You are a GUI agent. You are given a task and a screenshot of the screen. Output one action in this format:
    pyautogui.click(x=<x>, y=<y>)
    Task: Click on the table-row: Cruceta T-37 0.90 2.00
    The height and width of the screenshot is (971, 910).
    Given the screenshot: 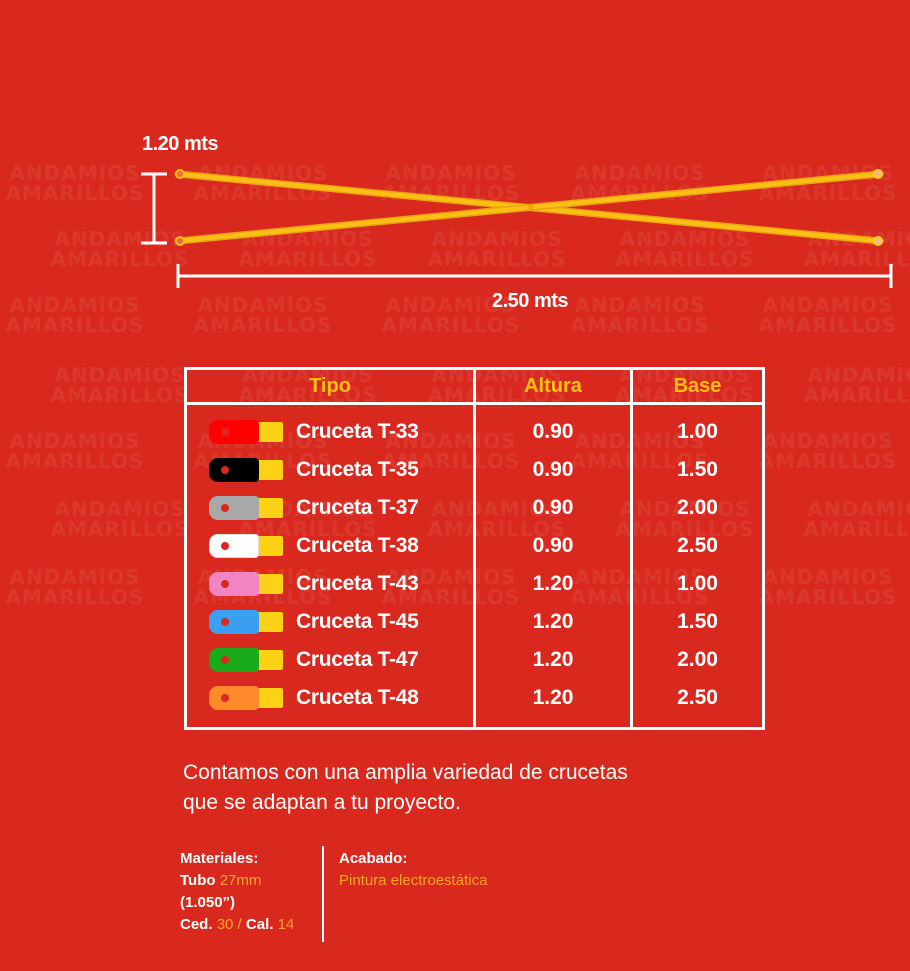 What is the action you would take?
    pyautogui.click(x=474, y=508)
    